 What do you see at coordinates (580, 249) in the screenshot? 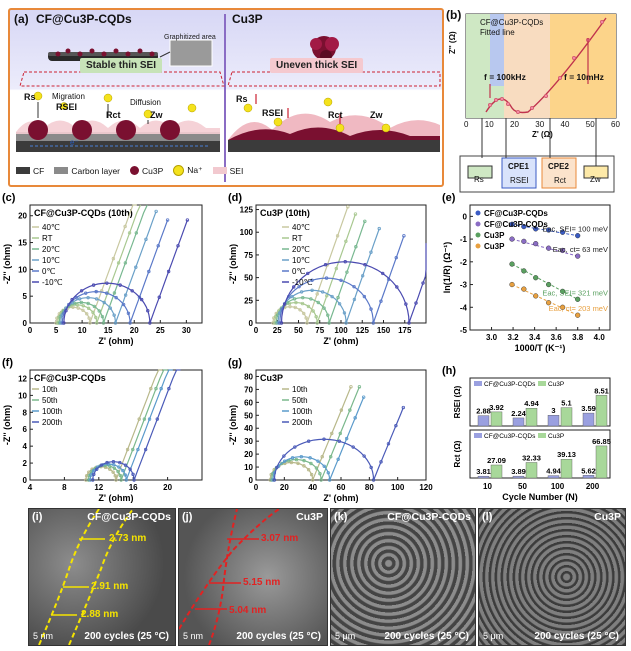
I see `activation-energy-annotation: Eac, ct= 63 meV` at bounding box center [580, 249].